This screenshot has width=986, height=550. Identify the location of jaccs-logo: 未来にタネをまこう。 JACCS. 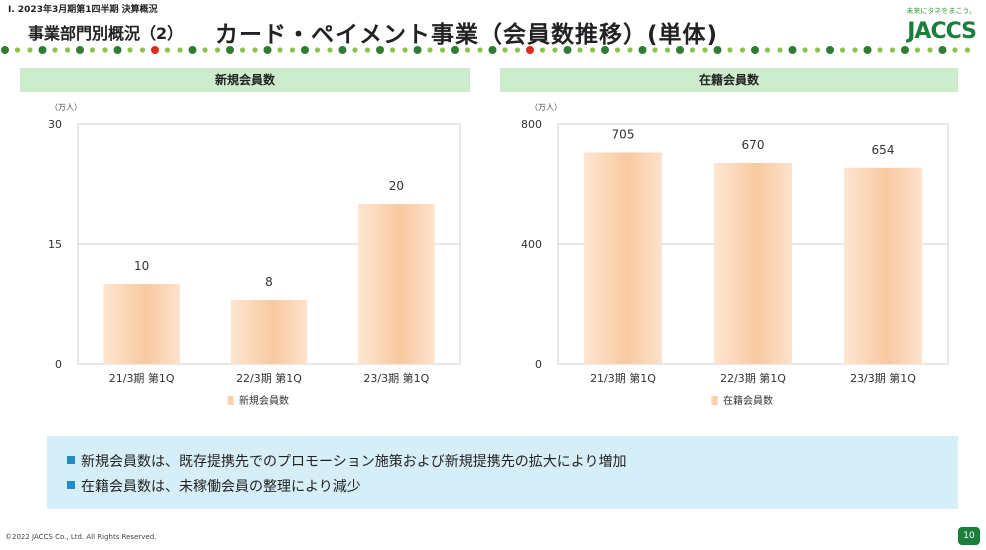
(928, 26).